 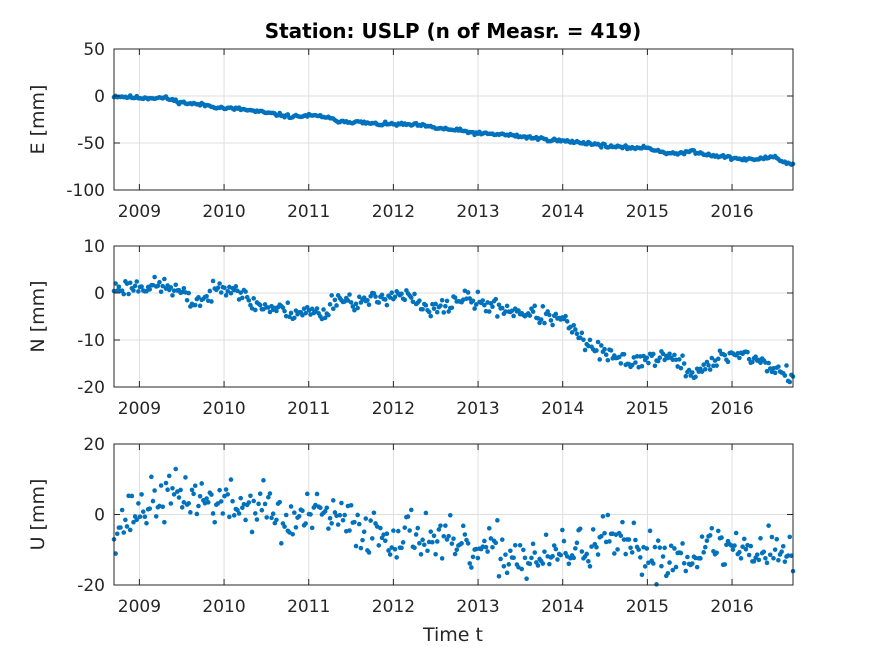 What do you see at coordinates (223, 607) in the screenshot?
I see `x-tick-label: 2010` at bounding box center [223, 607].